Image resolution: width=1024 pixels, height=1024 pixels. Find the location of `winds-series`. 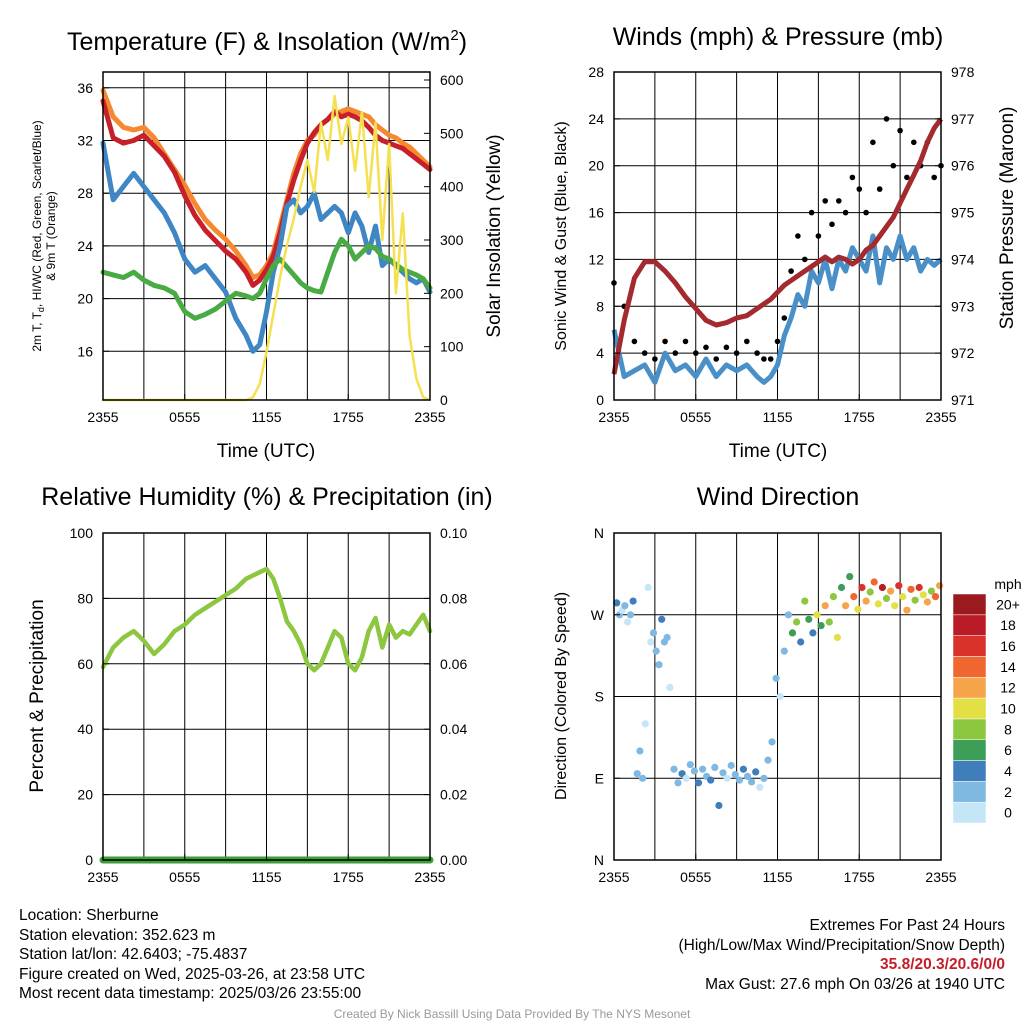

winds-series is located at coordinates (777, 250).